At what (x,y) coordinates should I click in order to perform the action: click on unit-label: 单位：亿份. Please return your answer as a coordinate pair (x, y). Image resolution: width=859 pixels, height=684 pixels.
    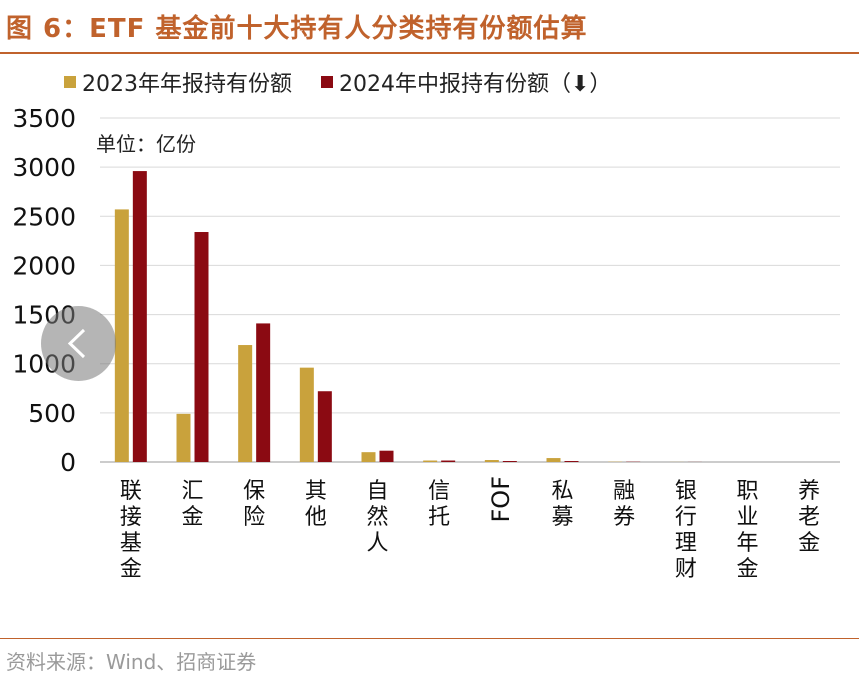
    Looking at the image, I should click on (146, 144).